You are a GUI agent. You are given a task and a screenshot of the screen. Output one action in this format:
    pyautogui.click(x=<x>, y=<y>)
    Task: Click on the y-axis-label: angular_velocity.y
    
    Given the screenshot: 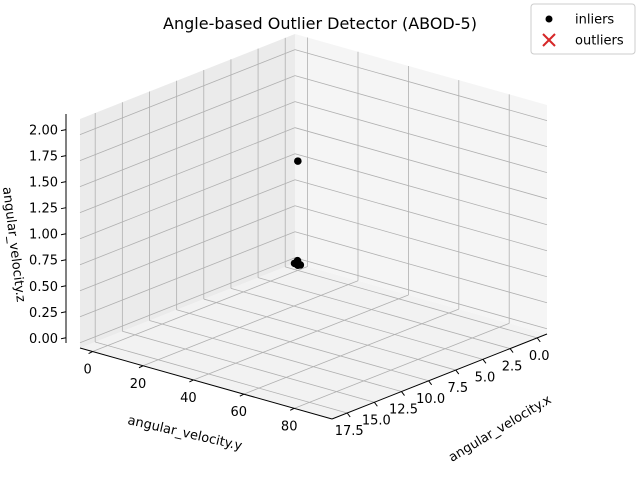 What is the action you would take?
    pyautogui.click(x=185, y=433)
    